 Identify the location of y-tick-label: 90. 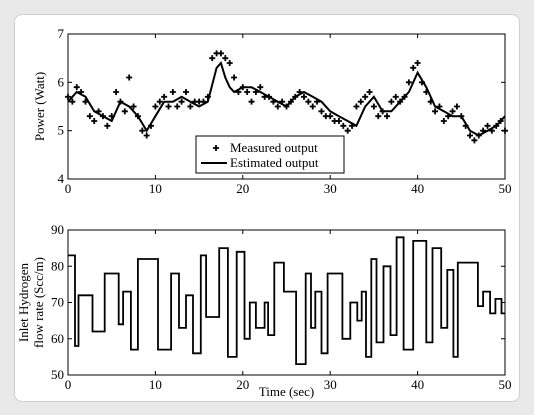
(57, 229).